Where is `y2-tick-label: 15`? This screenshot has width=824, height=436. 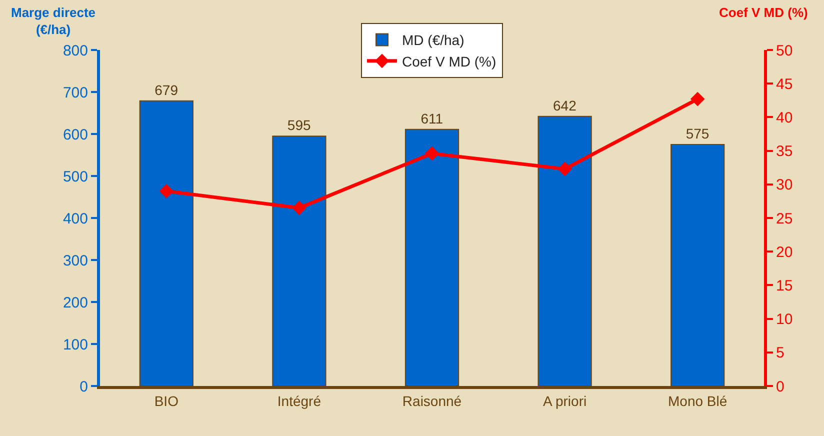 y2-tick-label: 15 is located at coordinates (784, 285).